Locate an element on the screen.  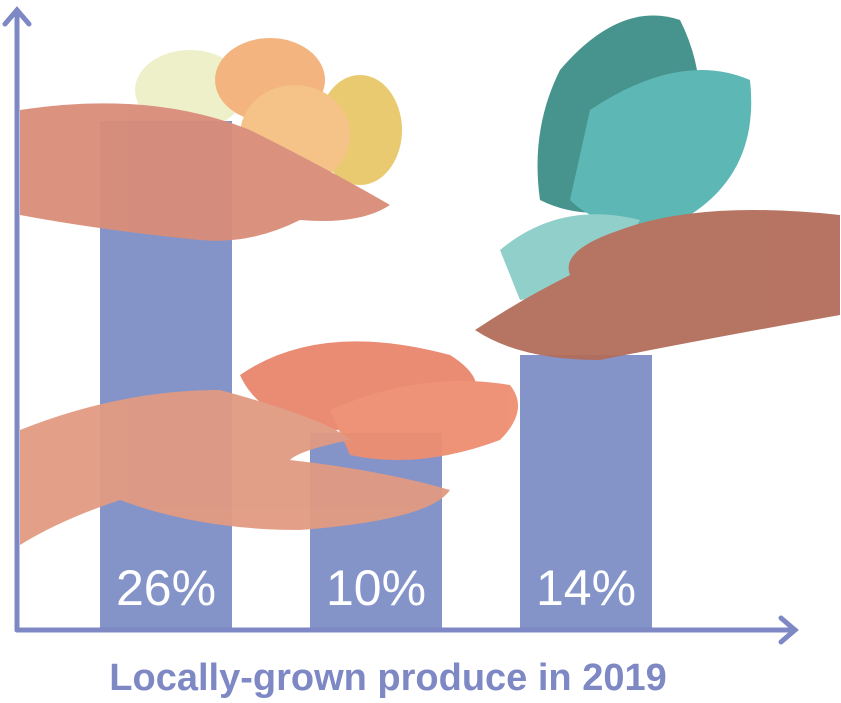
value-label: 10% is located at coordinates (376, 588).